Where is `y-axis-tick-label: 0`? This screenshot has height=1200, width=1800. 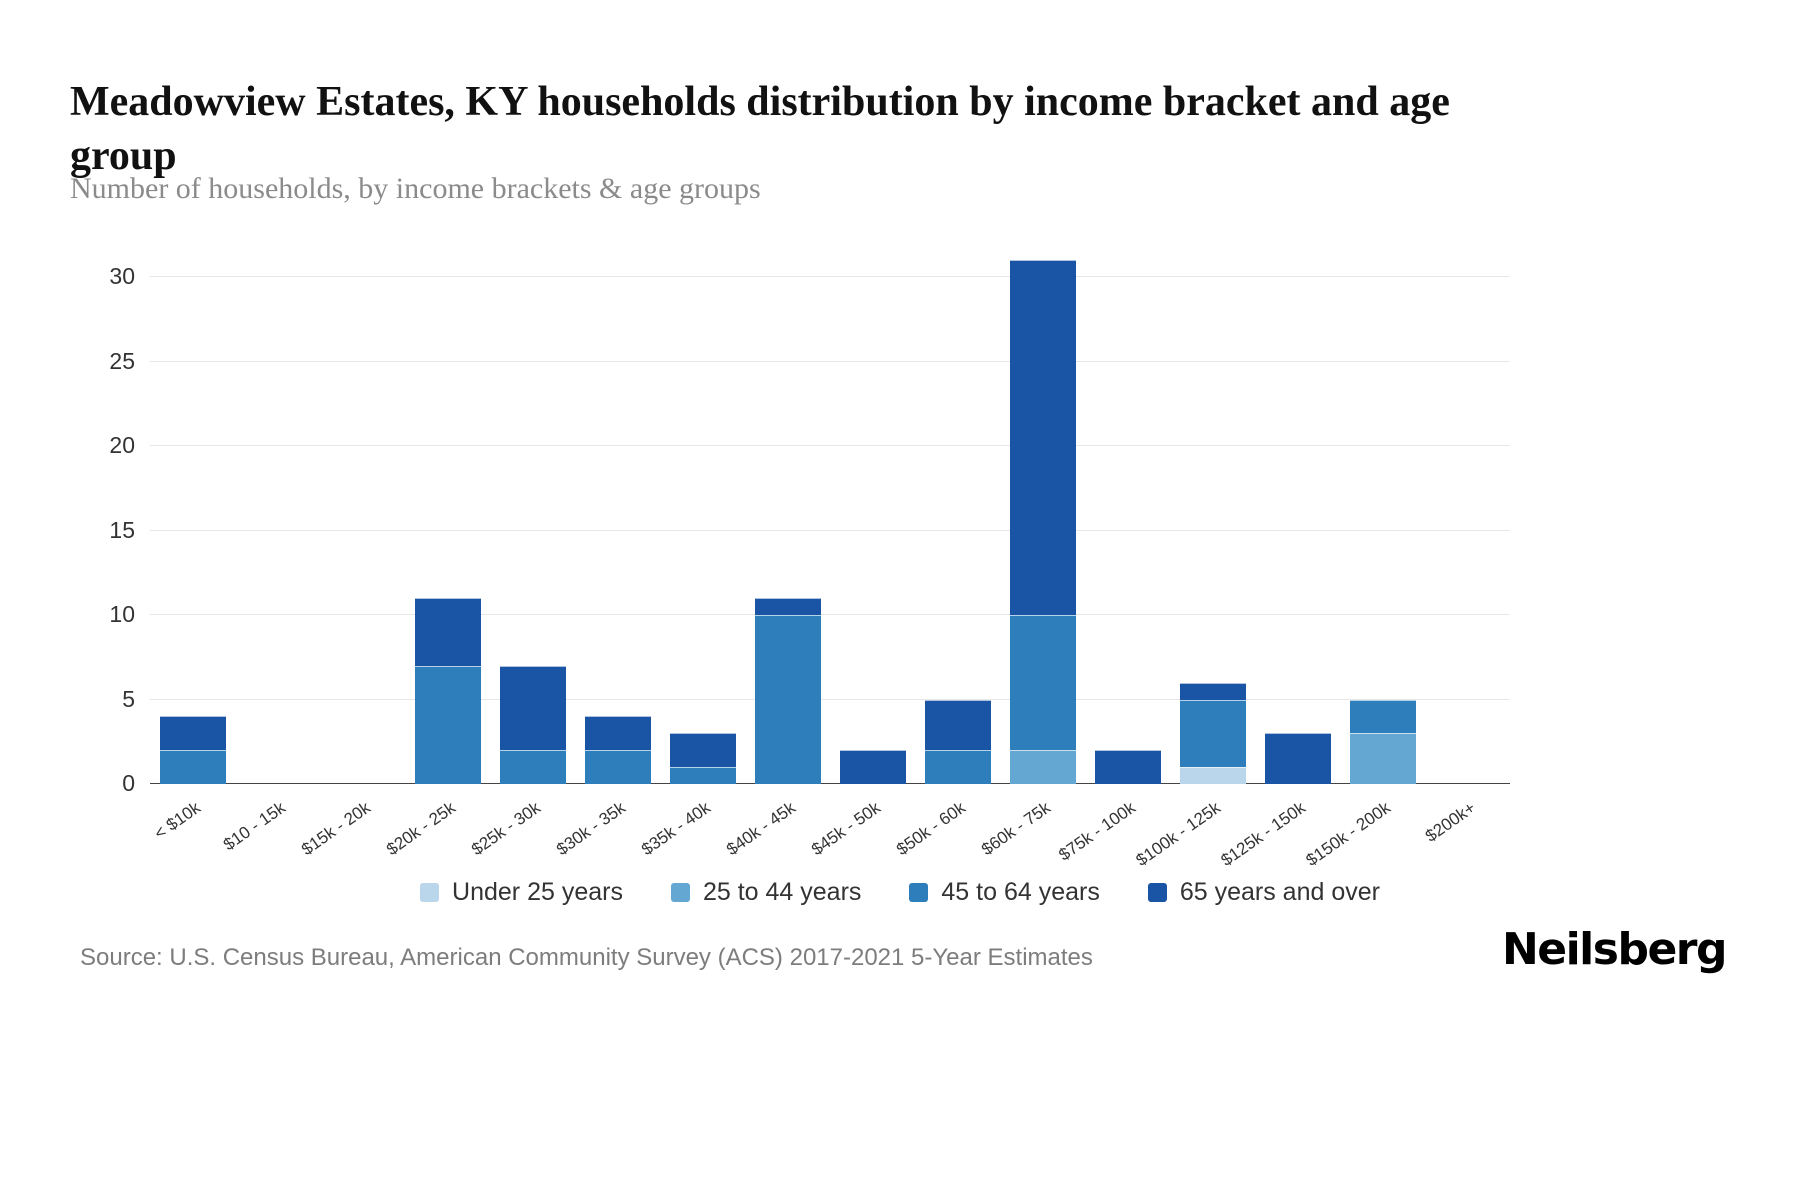
y-axis-tick-label: 0 is located at coordinates (128, 783).